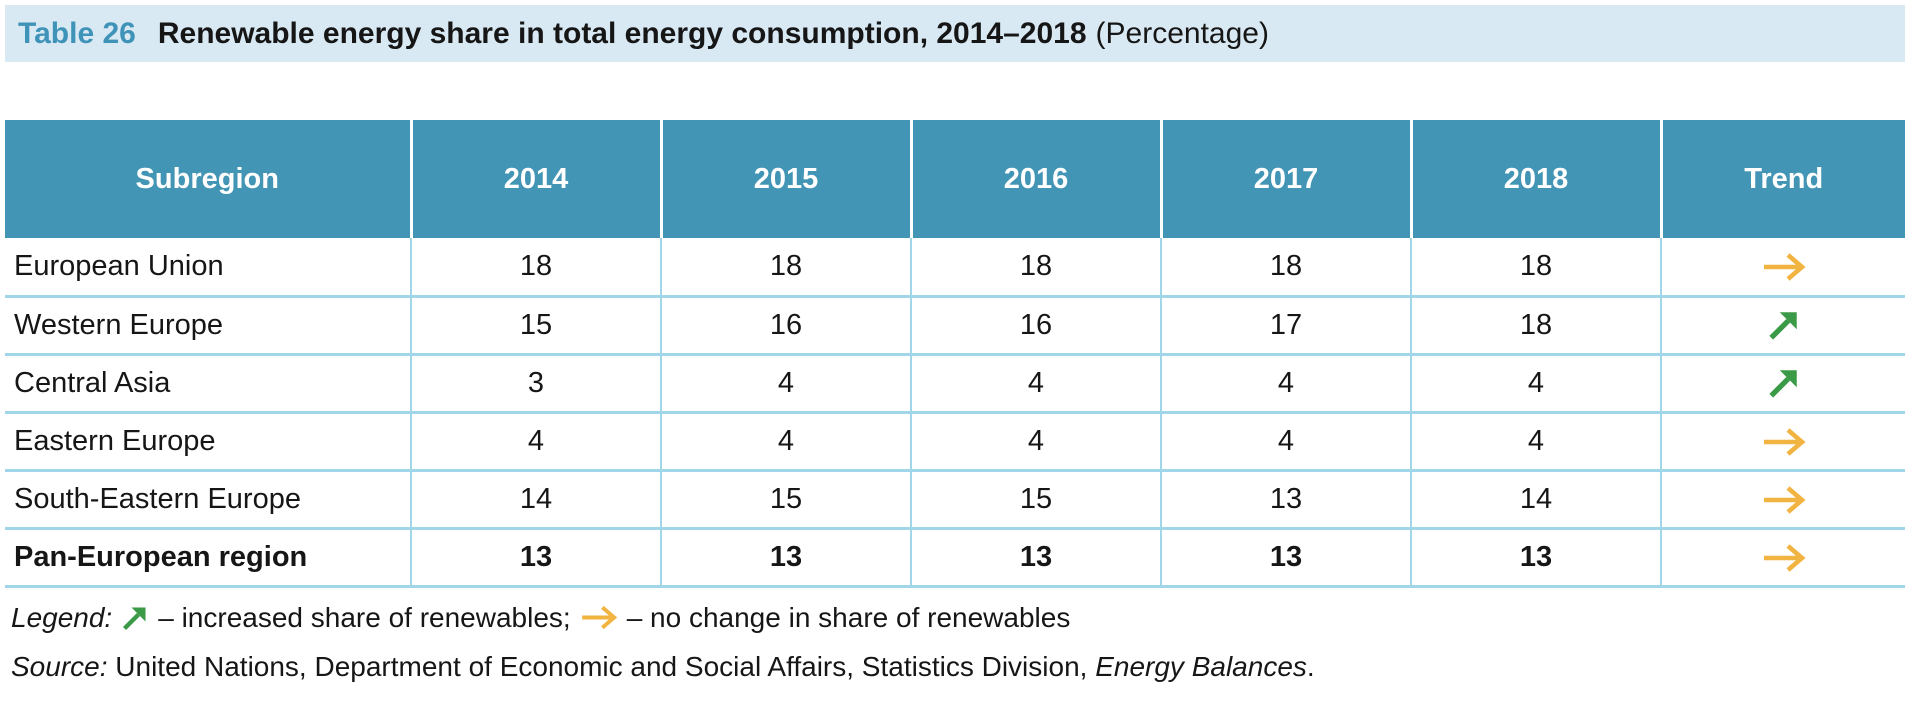 Image resolution: width=1920 pixels, height=728 pixels. Describe the element at coordinates (787, 179) in the screenshot. I see `column-header-2015: 2015` at that location.